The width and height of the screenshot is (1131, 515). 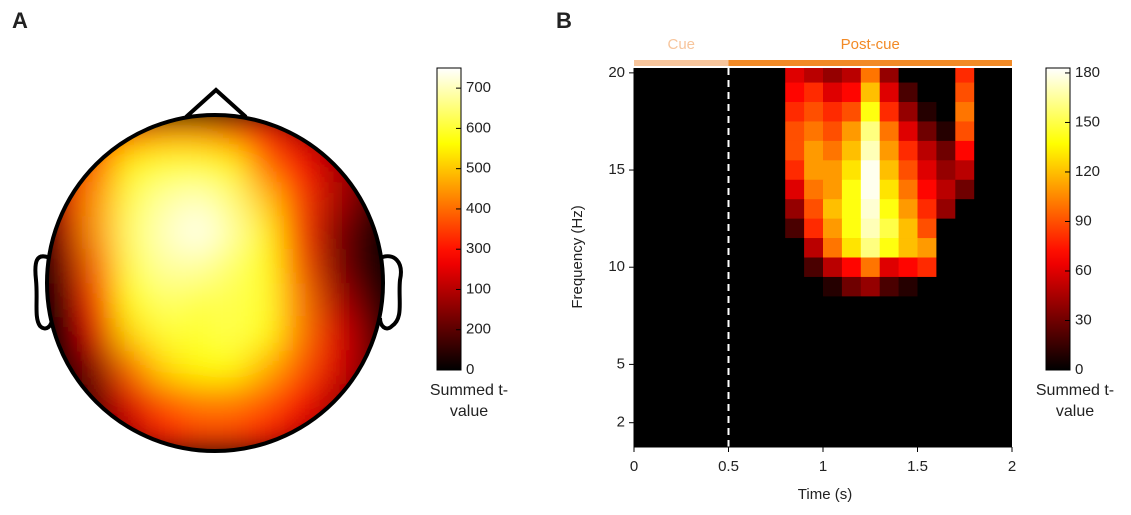 What do you see at coordinates (1087, 72) in the screenshot?
I see `colorbar-tick-label: 180` at bounding box center [1087, 72].